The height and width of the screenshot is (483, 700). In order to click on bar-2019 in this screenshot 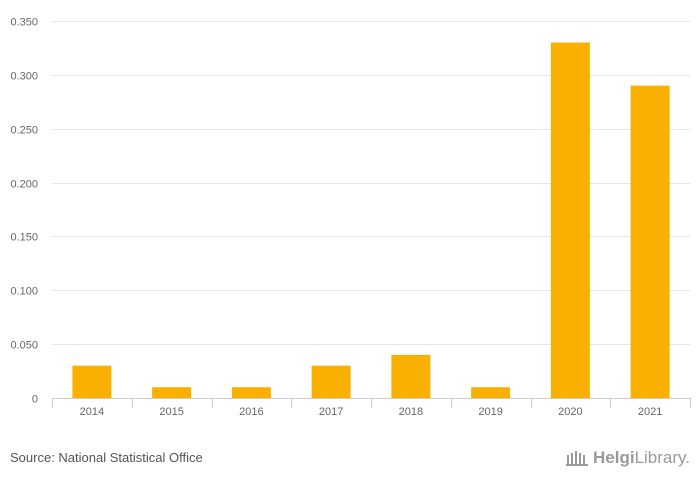, I will do `click(491, 392)`.